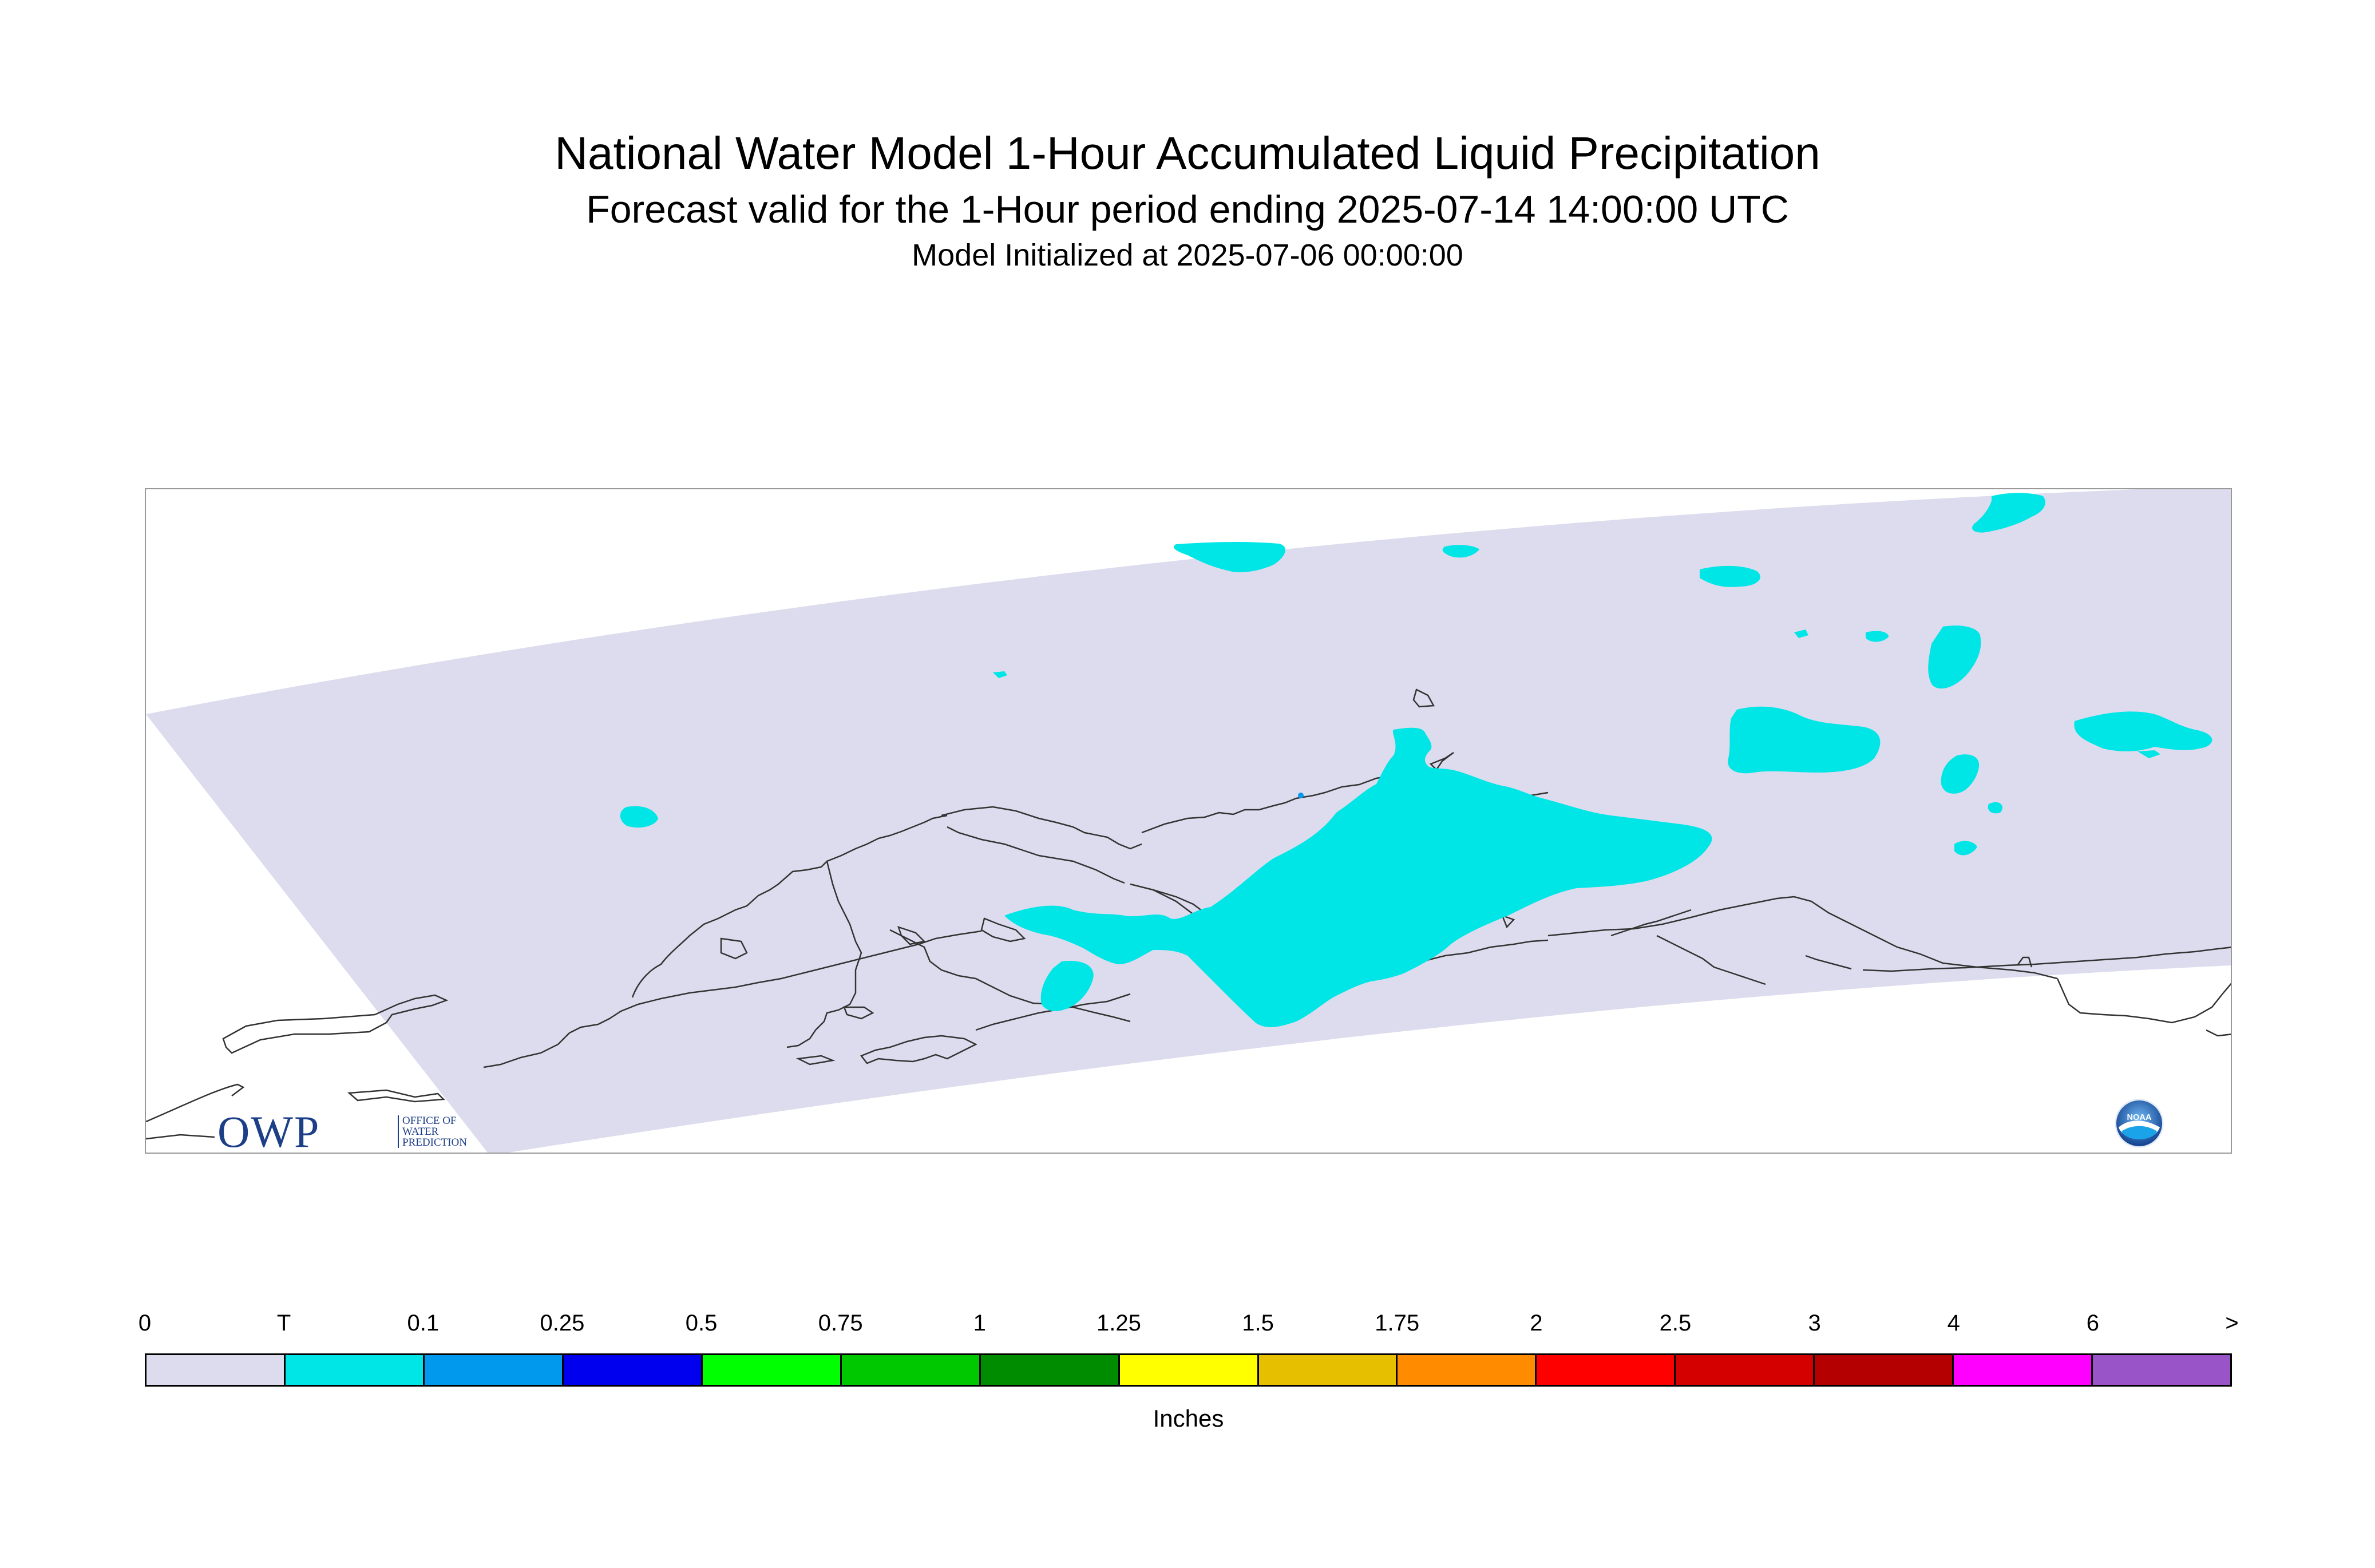 The width and height of the screenshot is (2375, 1568). What do you see at coordinates (1118, 1323) in the screenshot?
I see `legend-tick-label: 1.25` at bounding box center [1118, 1323].